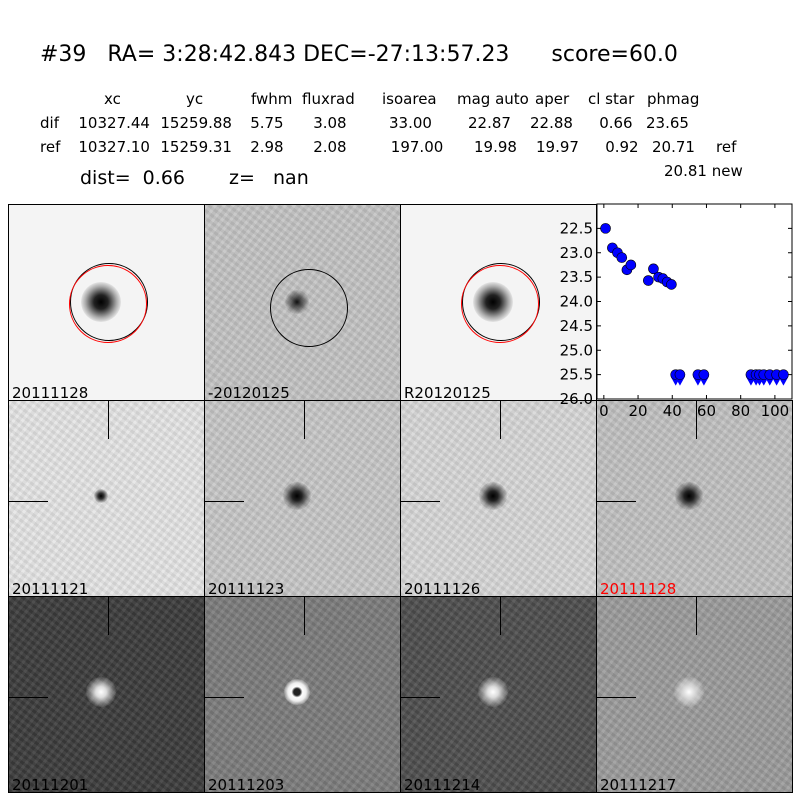 The width and height of the screenshot is (800, 800). Describe the element at coordinates (447, 392) in the screenshot. I see `cutout-date-label: R20120125` at that location.